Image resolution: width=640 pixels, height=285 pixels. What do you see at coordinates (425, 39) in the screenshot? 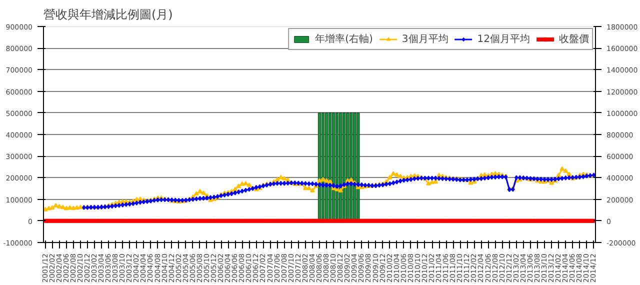
I see `legend-label: 3個月平均` at bounding box center [425, 39].